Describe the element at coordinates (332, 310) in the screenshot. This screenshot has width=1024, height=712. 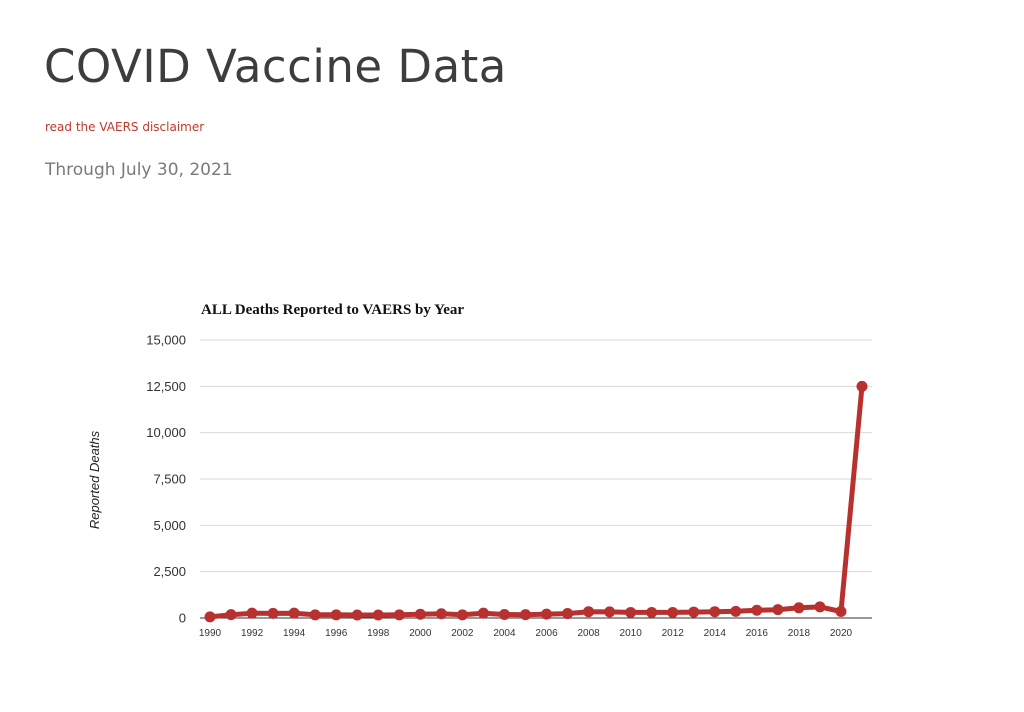
I see `chart-title: ALL Deaths Reported to VAERS by Year` at that location.